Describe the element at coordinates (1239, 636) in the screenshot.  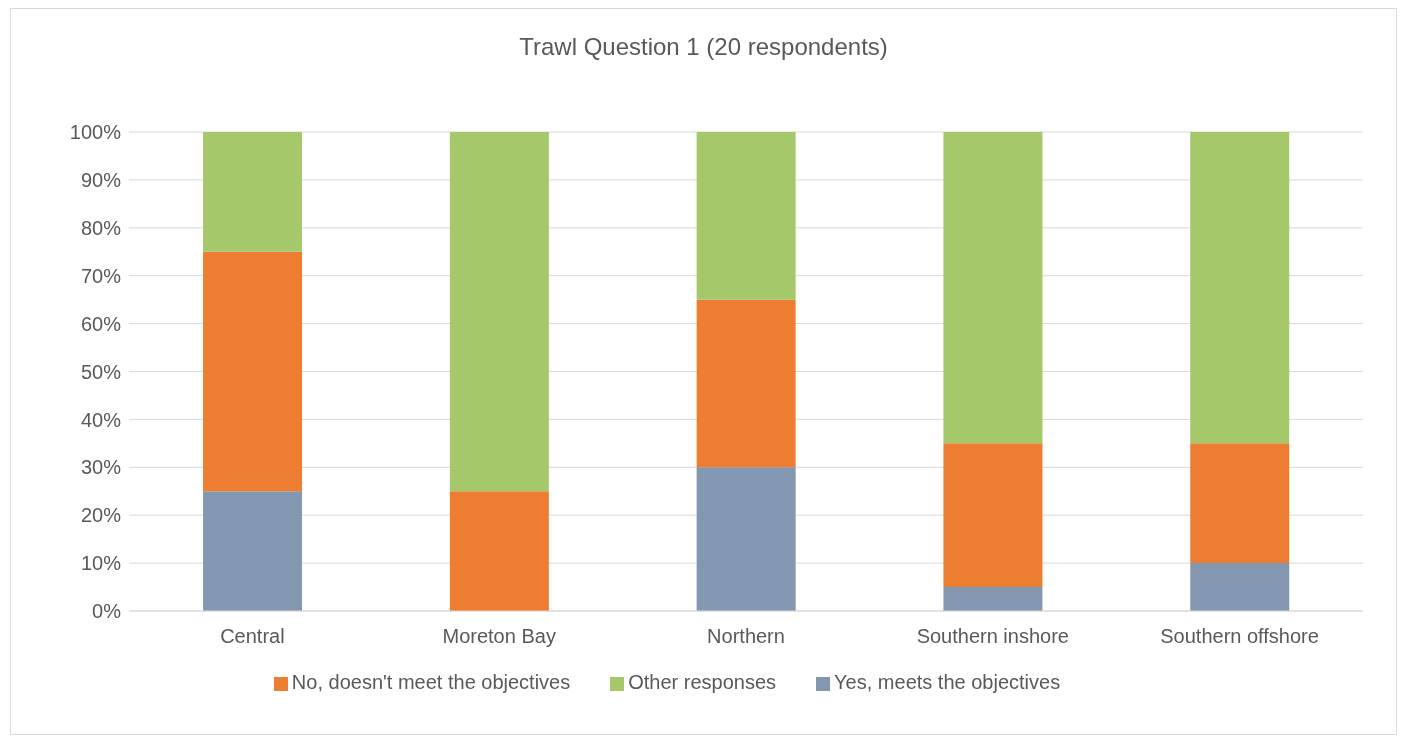
I see `x-tick-label: Southern offshore` at that location.